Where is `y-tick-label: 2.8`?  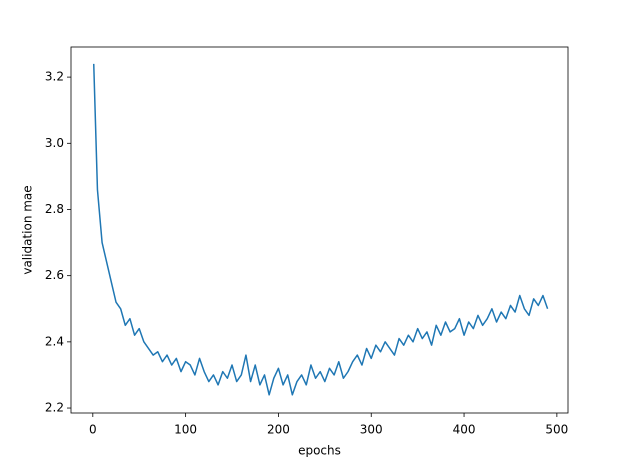
y-tick-label: 2.8 is located at coordinates (54, 209).